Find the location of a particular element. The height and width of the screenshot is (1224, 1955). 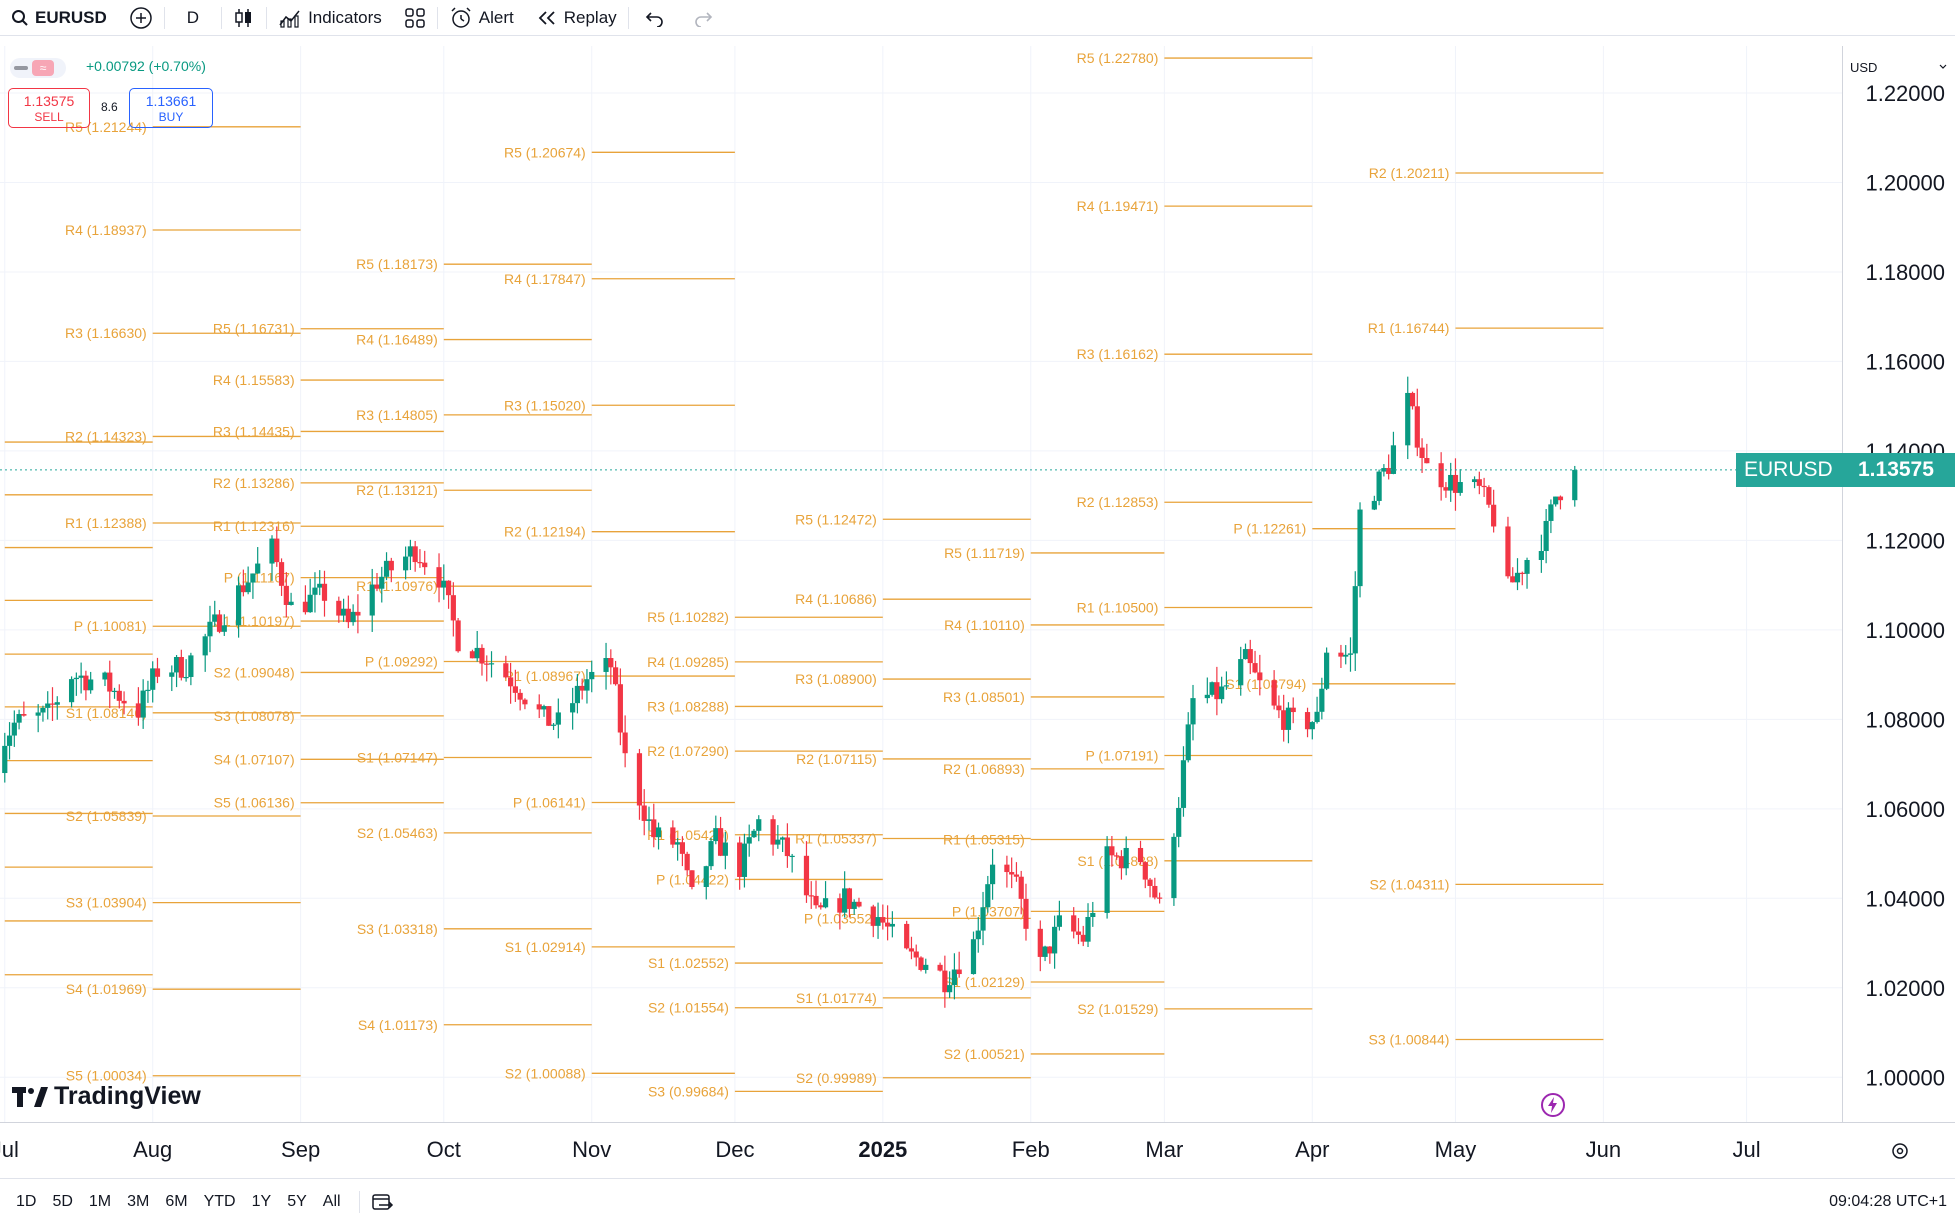

redo-icon is located at coordinates (703, 19).